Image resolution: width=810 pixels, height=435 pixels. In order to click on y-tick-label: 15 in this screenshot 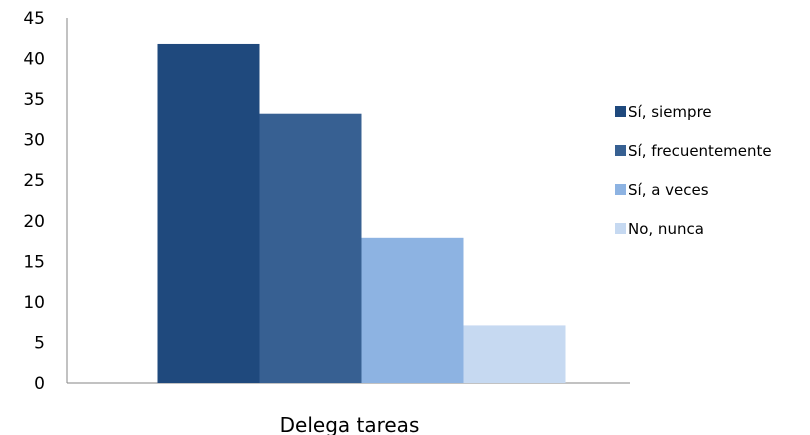, I will do `click(34, 262)`.